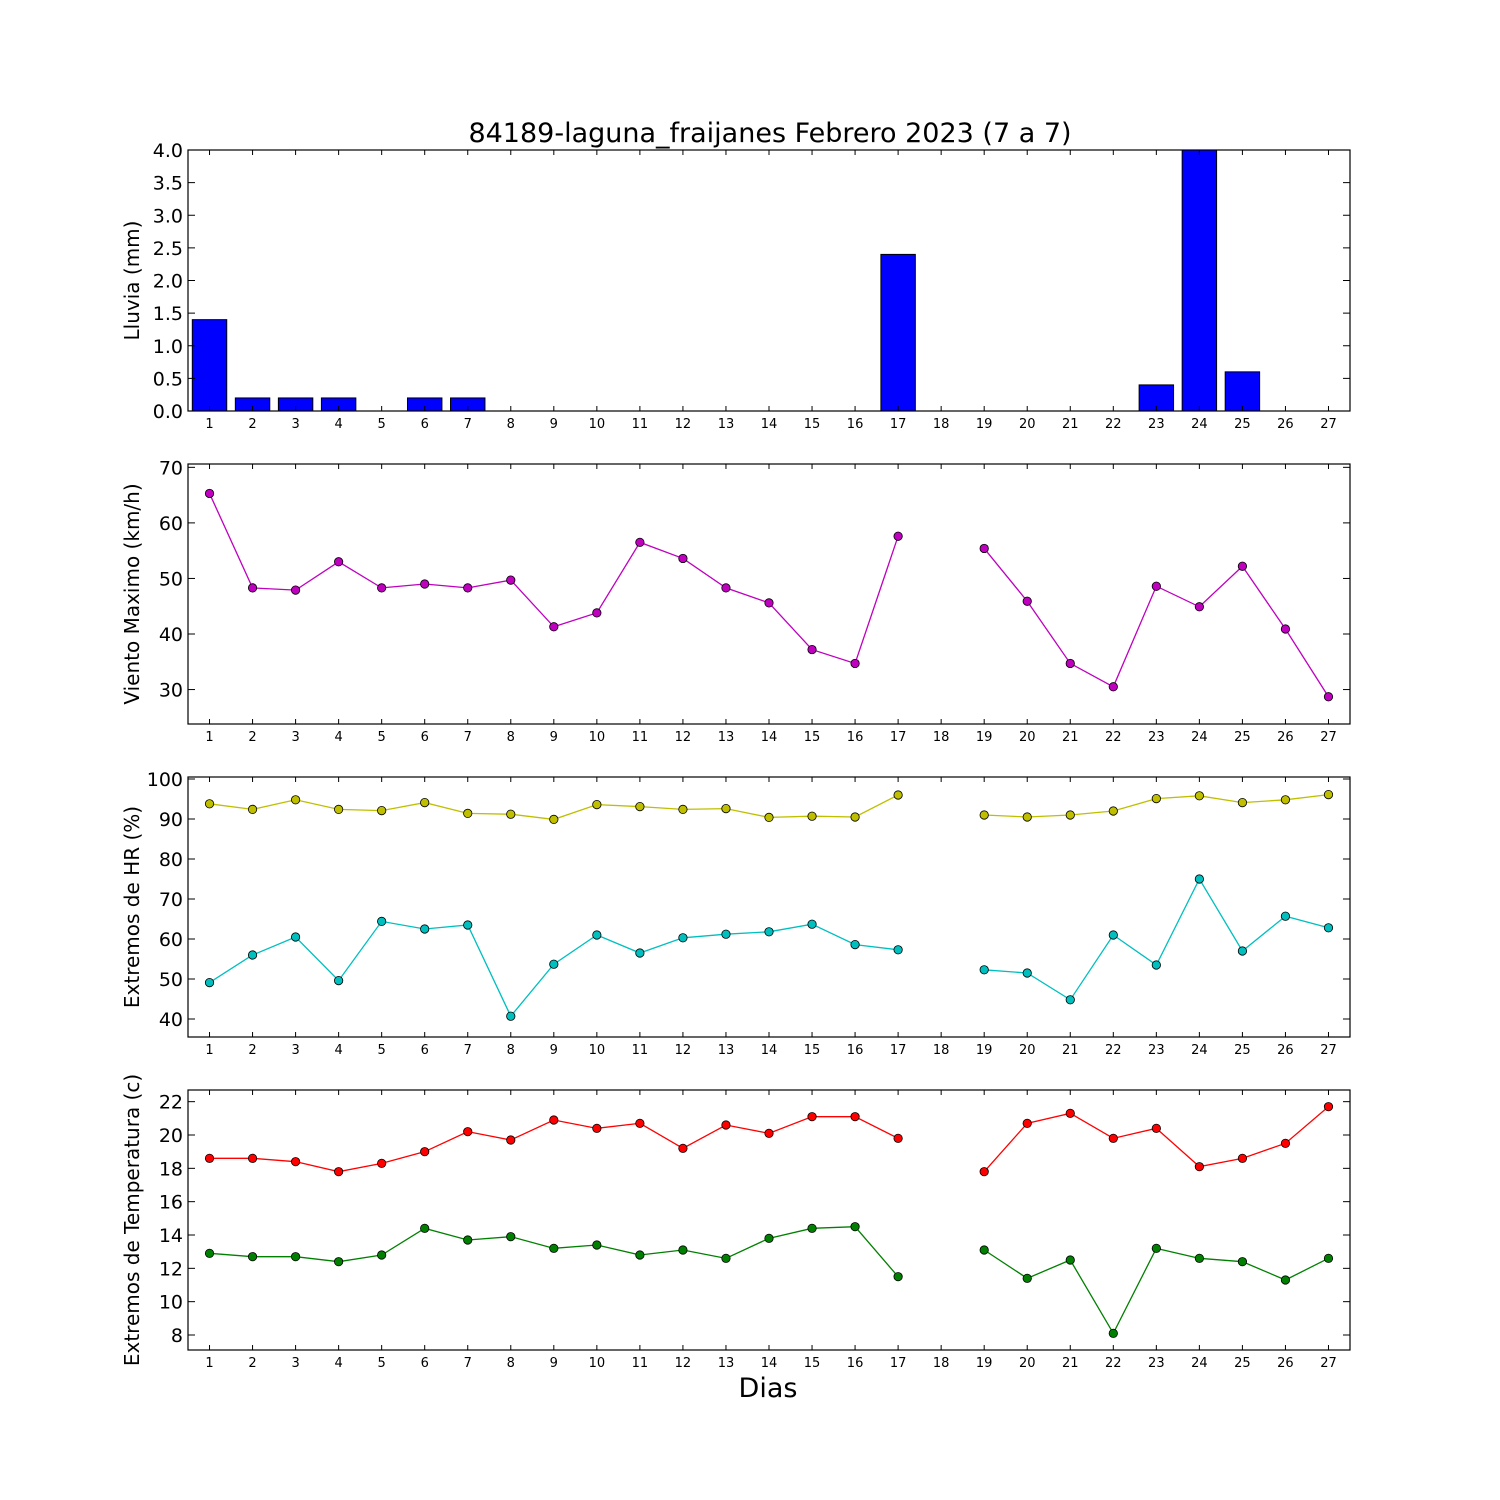  I want to click on y-tick-label: 14, so click(171, 1236).